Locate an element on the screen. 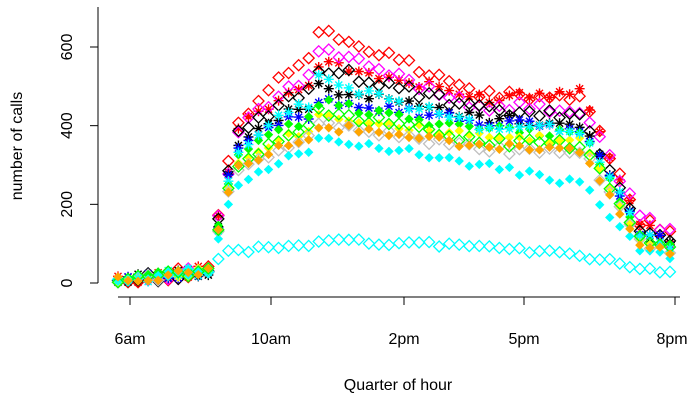 Image resolution: width=697 pixels, height=395 pixels. y-tick-label: 400 is located at coordinates (67, 125).